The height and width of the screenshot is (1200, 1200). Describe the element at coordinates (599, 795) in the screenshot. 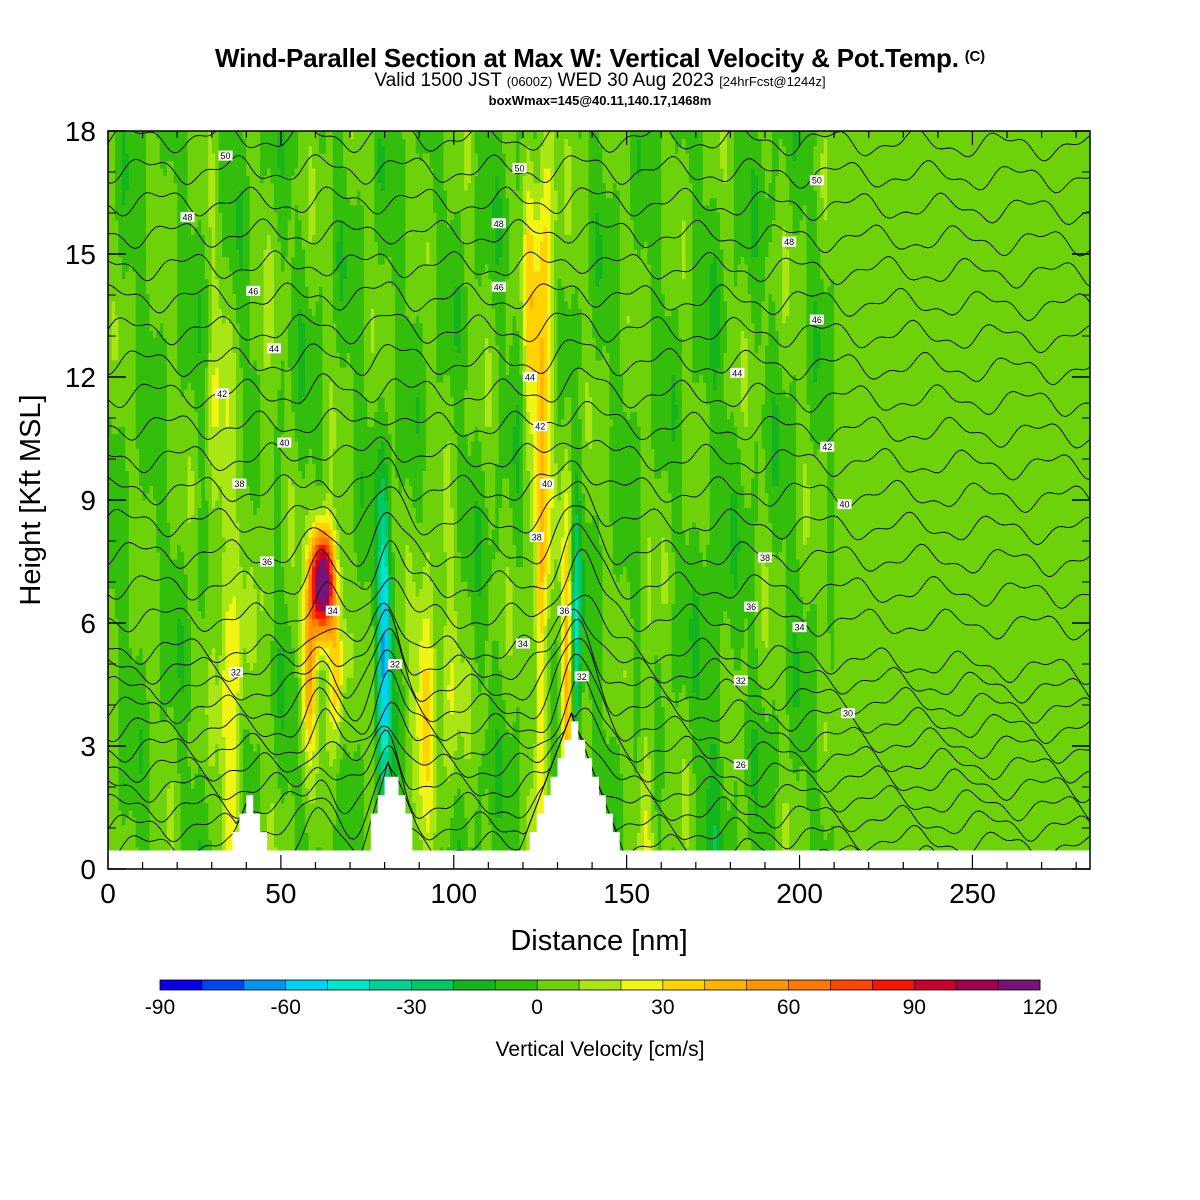

I see `terrain-profile` at that location.